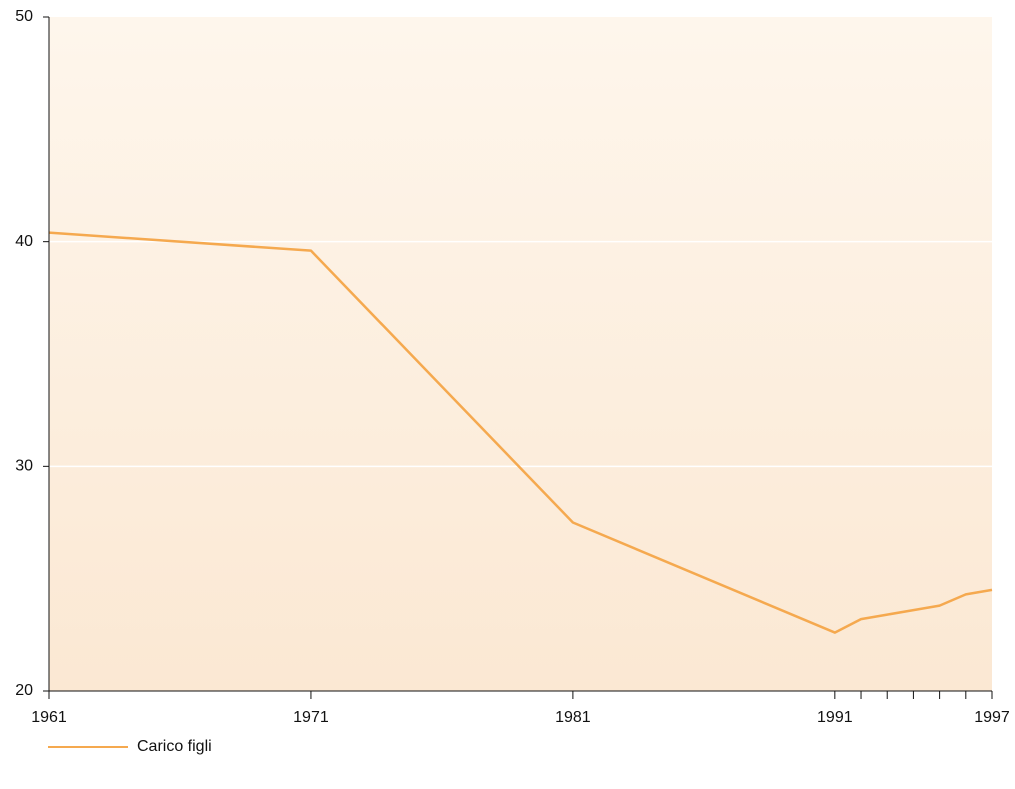 This screenshot has height=789, width=1015. Describe the element at coordinates (24, 241) in the screenshot. I see `y-tick-label: 40` at that location.